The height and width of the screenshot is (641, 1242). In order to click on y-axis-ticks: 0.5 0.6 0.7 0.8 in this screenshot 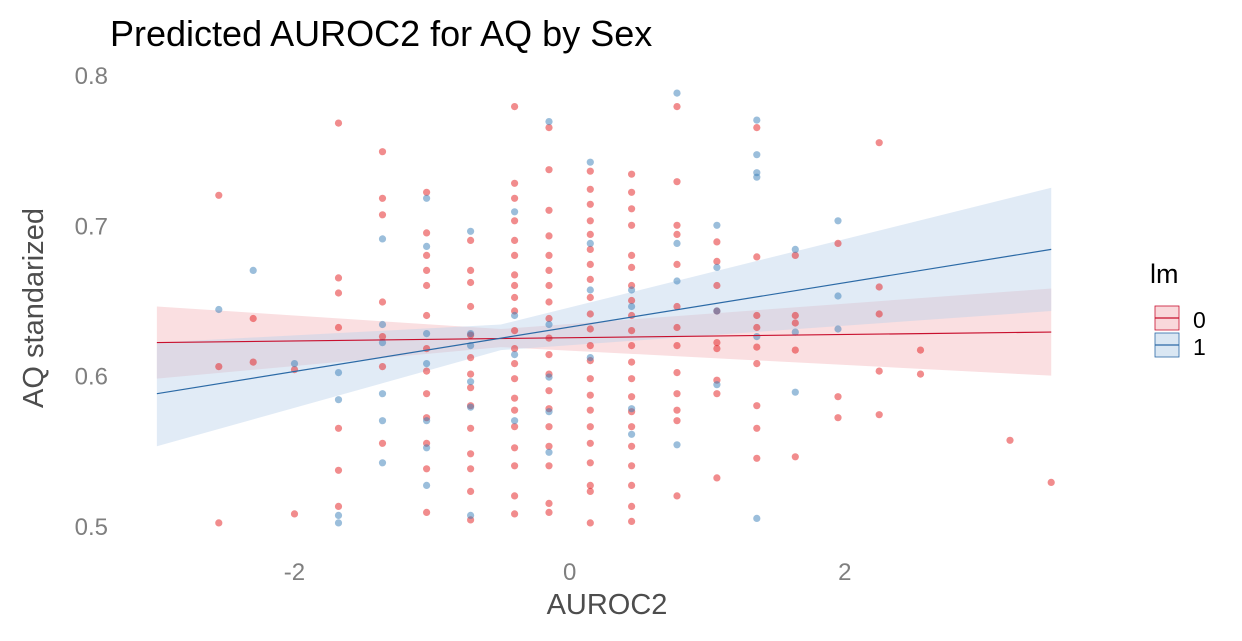, I will do `click(91, 302)`.